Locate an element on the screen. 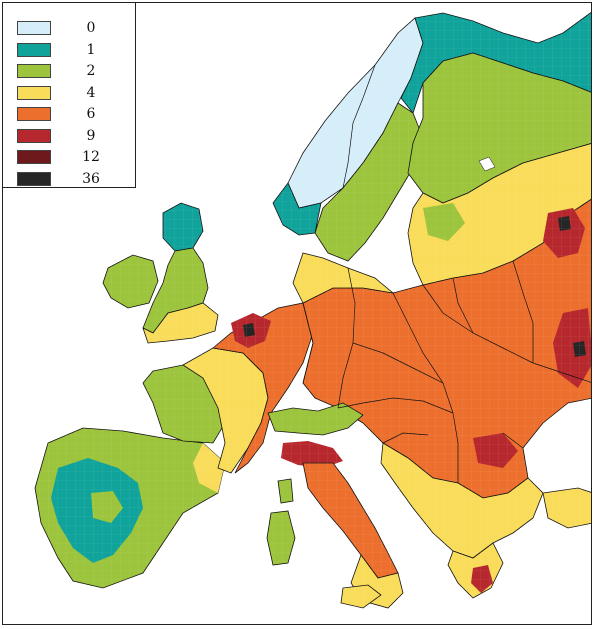 This screenshot has height=629, width=596. legend-row: 2 is located at coordinates (70, 71).